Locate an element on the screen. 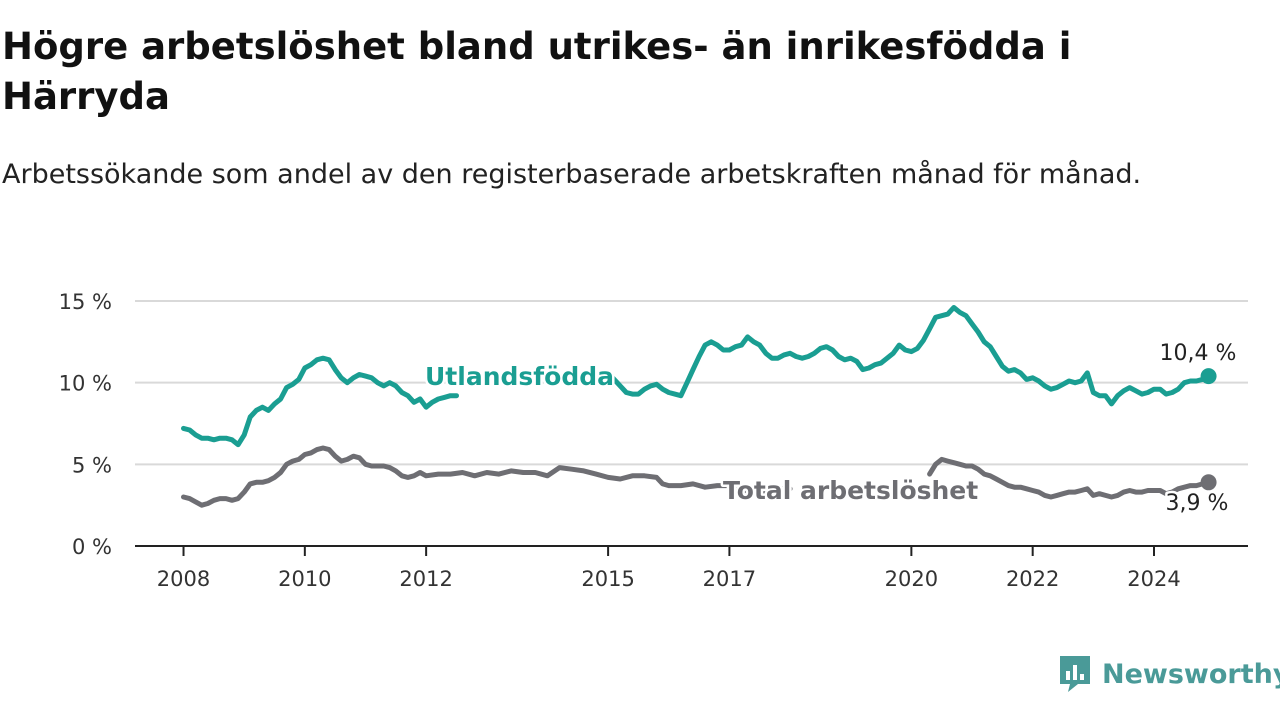 This screenshot has height=720, width=1280. newsworthy-chart-icon is located at coordinates (1075, 674).